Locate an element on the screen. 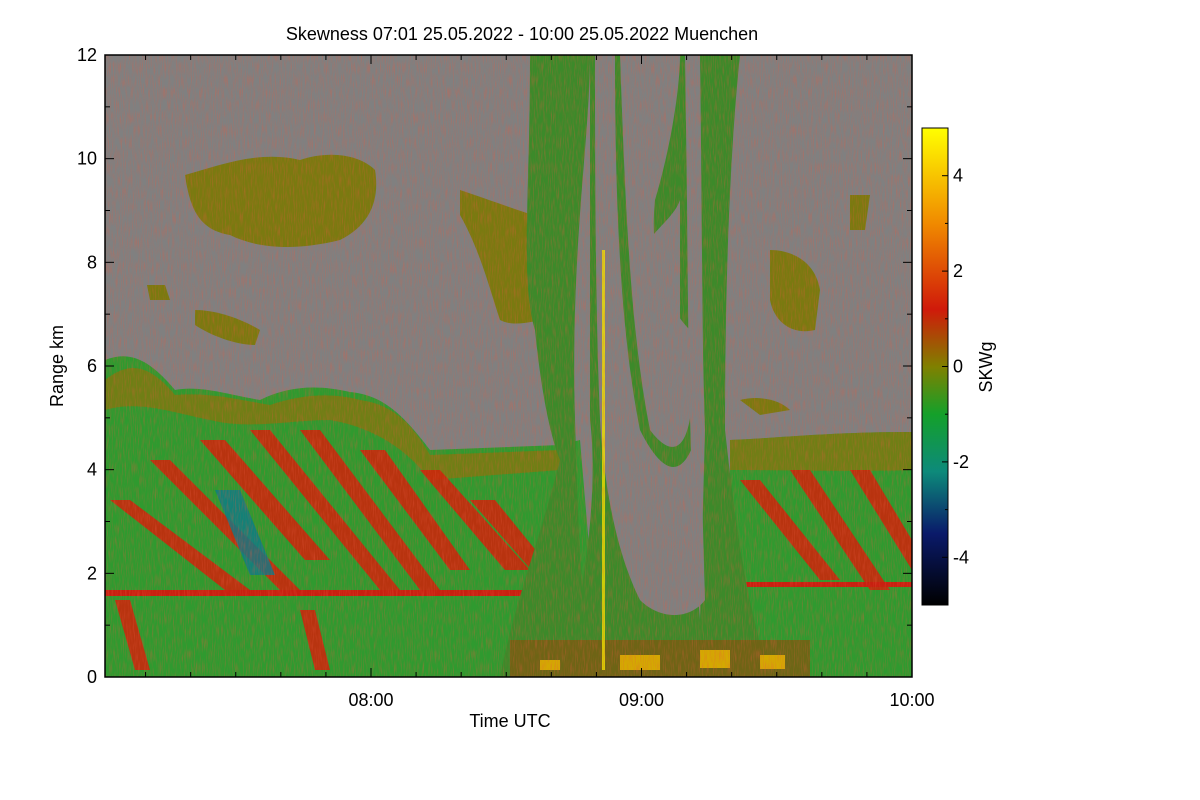 This screenshot has height=800, width=1200. x-axis-label: Time UTC is located at coordinates (509, 721).